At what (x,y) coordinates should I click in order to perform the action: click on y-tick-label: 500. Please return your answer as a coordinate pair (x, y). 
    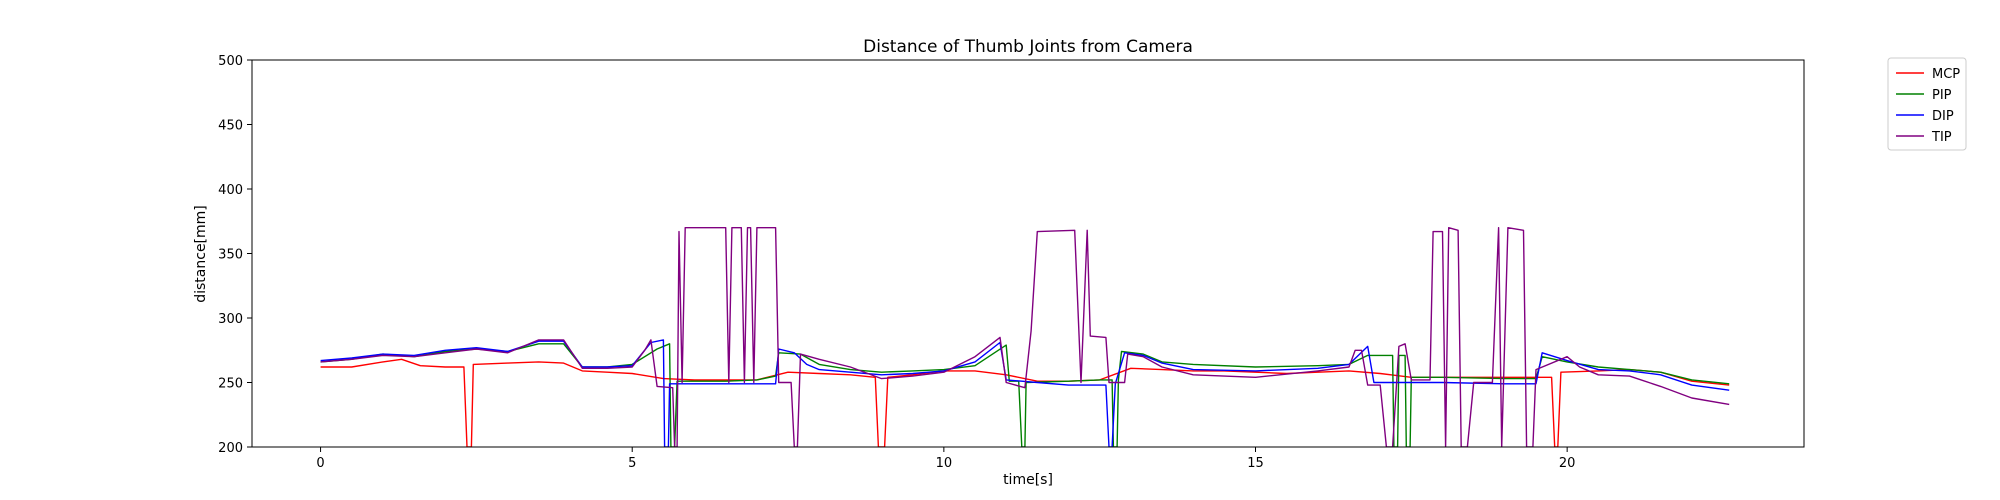
    Looking at the image, I should click on (230, 61).